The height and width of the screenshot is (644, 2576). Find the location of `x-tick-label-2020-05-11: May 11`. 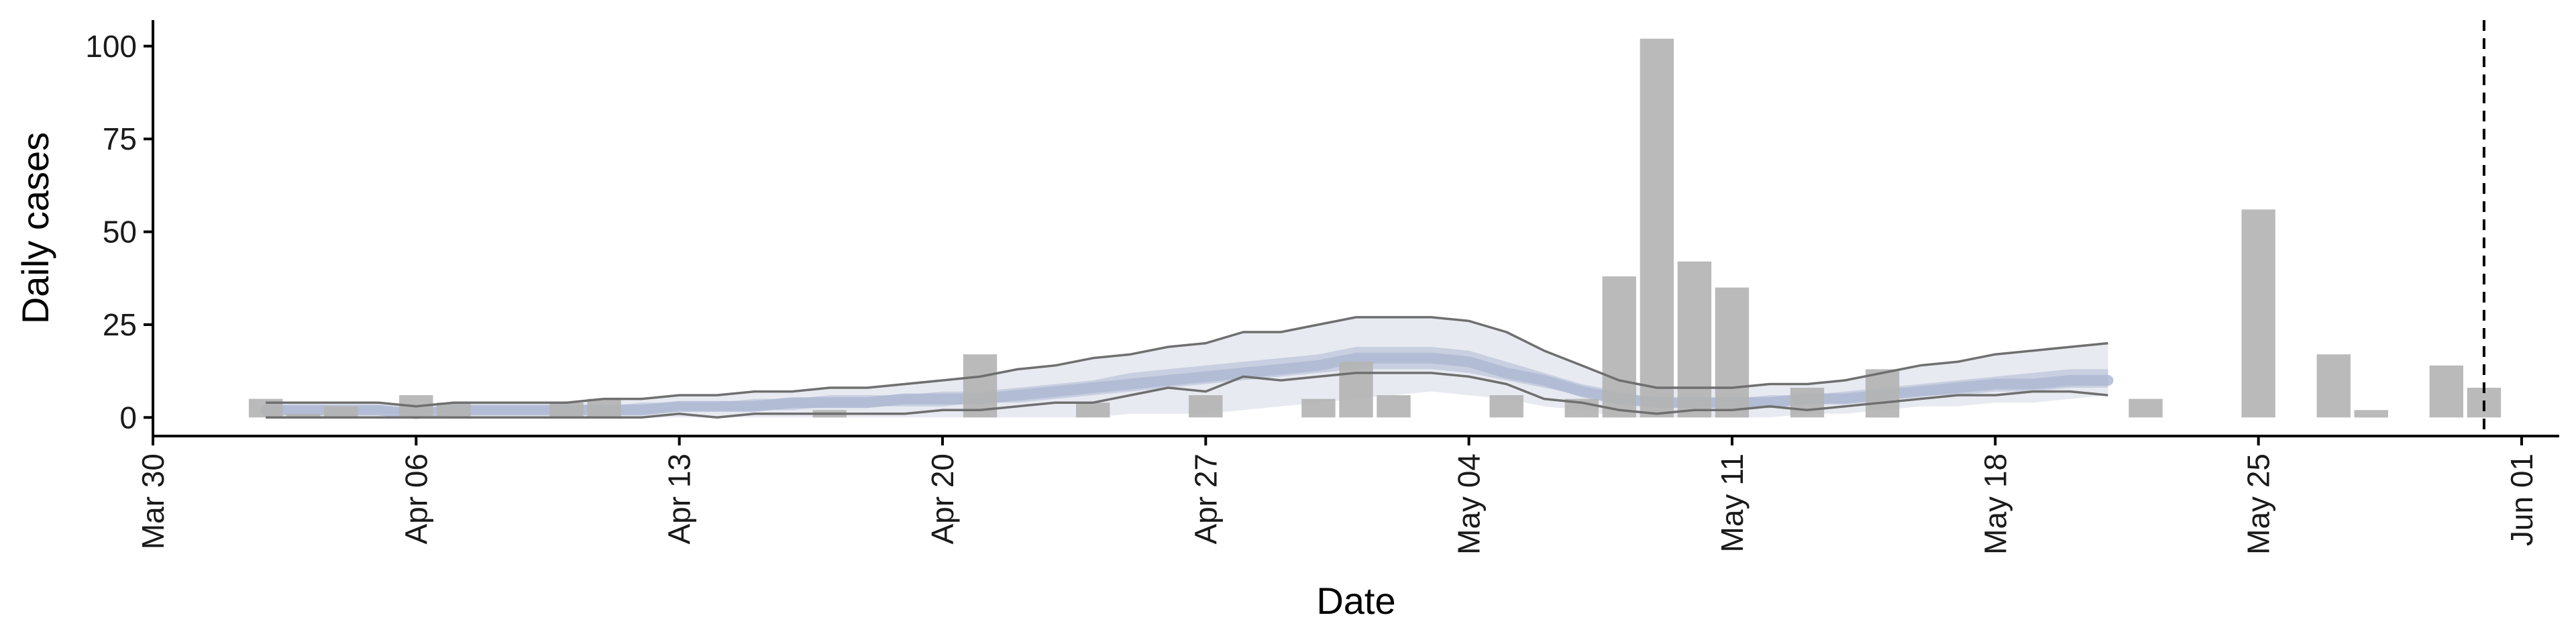

x-tick-label-2020-05-11: May 11 is located at coordinates (1732, 502).